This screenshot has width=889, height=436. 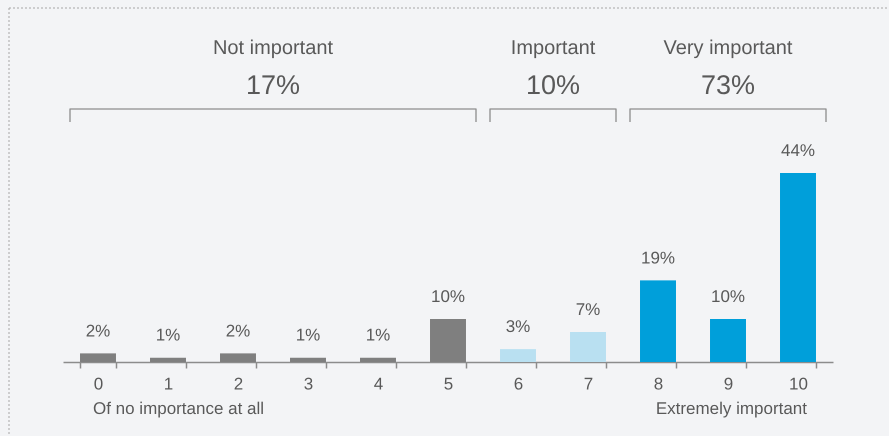 What do you see at coordinates (99, 384) in the screenshot?
I see `x-tick-label: 0` at bounding box center [99, 384].